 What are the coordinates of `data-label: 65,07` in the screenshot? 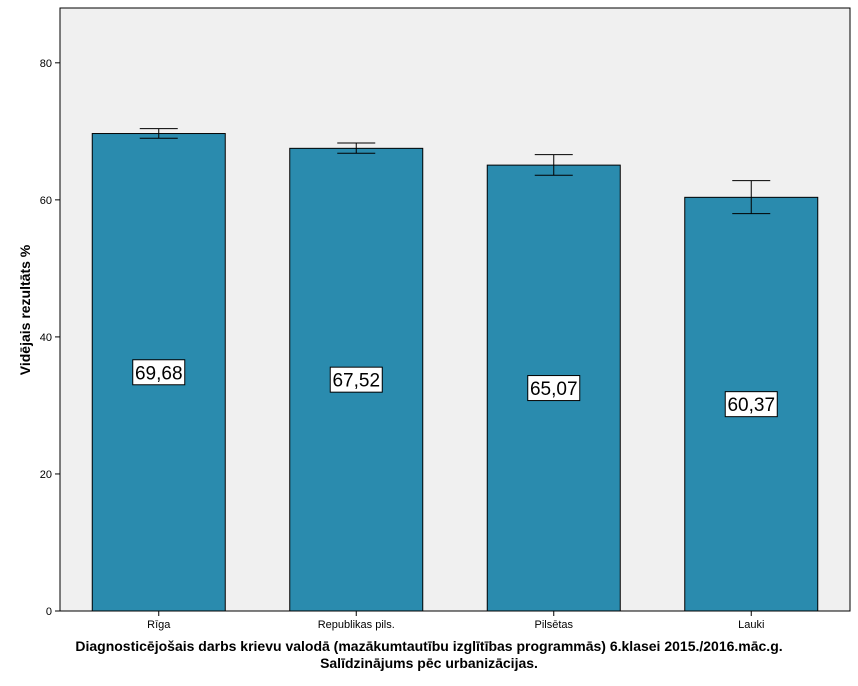 It's located at (554, 389).